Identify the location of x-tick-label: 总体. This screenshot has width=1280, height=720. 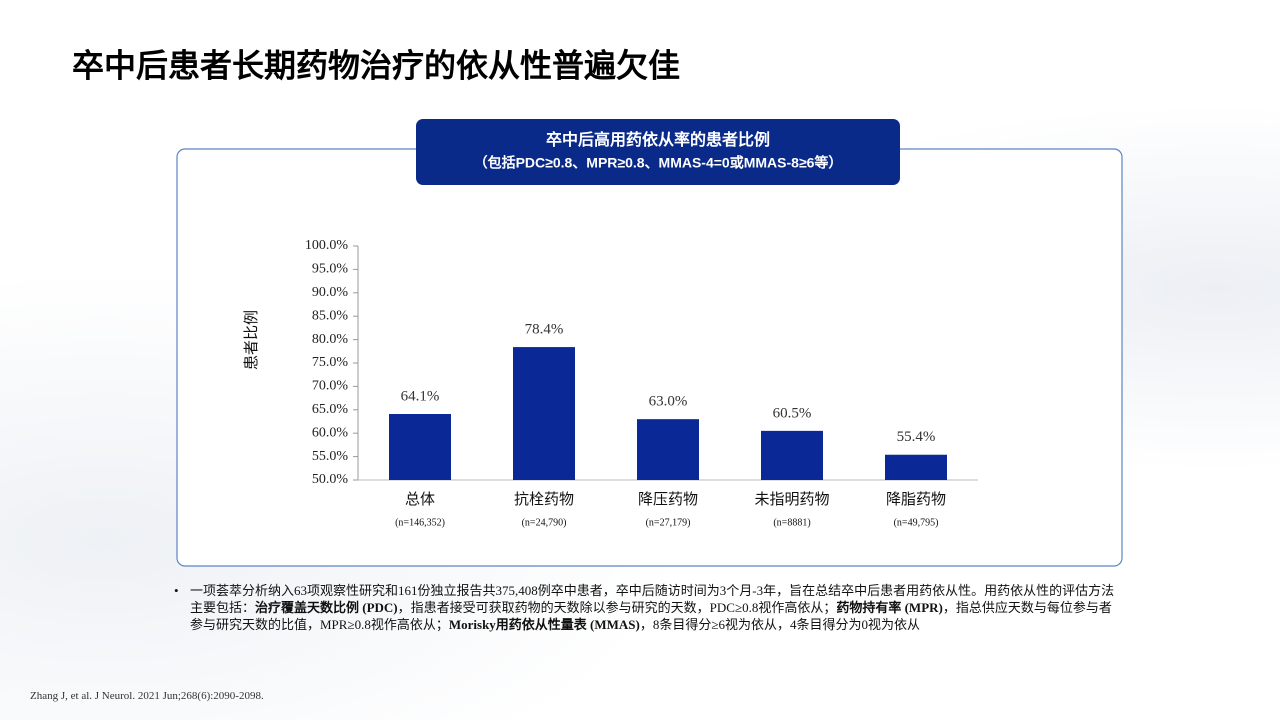
(420, 499).